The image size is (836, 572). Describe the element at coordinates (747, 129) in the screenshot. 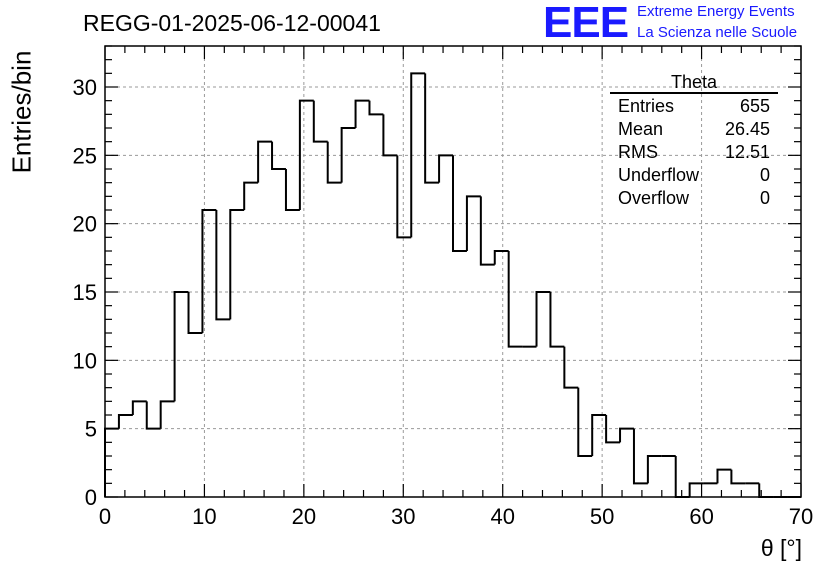

I see `stats-value: 26.45` at that location.